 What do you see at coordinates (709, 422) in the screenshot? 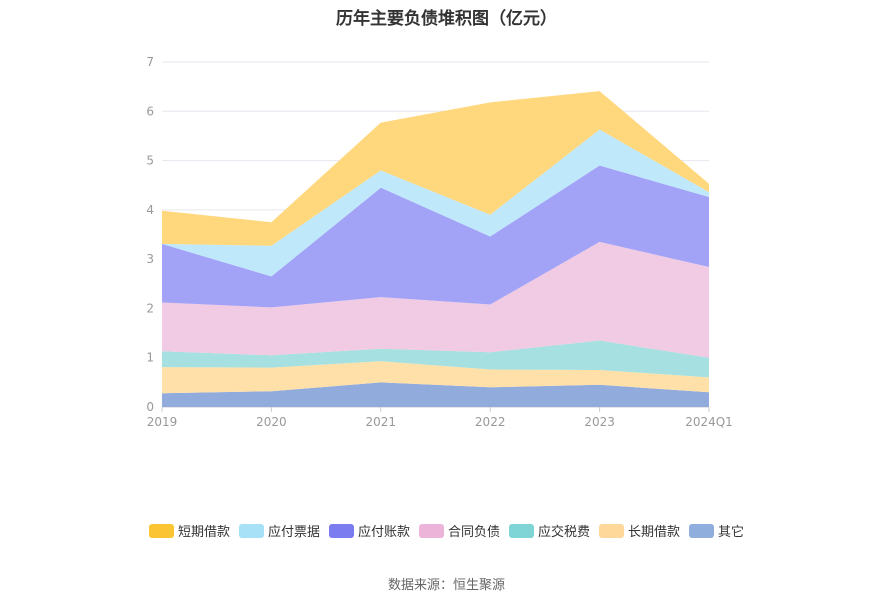
I see `x-tick-label: 2024Q1` at bounding box center [709, 422].